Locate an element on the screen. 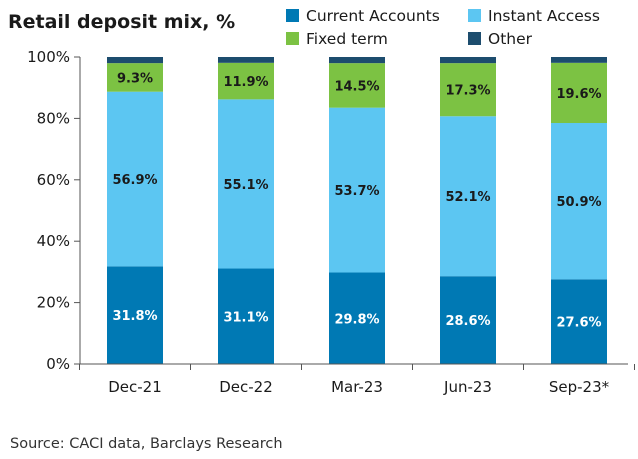 This screenshot has height=459, width=638. bar-group-jun23: 28.6% 52.1% 17.3% is located at coordinates (468, 210).